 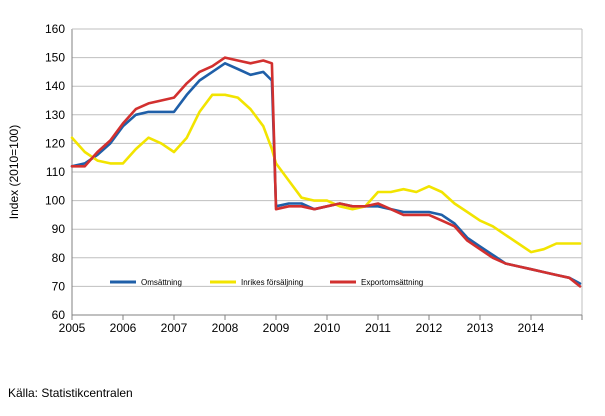 I want to click on x-tick-label: 2013, so click(x=480, y=328).